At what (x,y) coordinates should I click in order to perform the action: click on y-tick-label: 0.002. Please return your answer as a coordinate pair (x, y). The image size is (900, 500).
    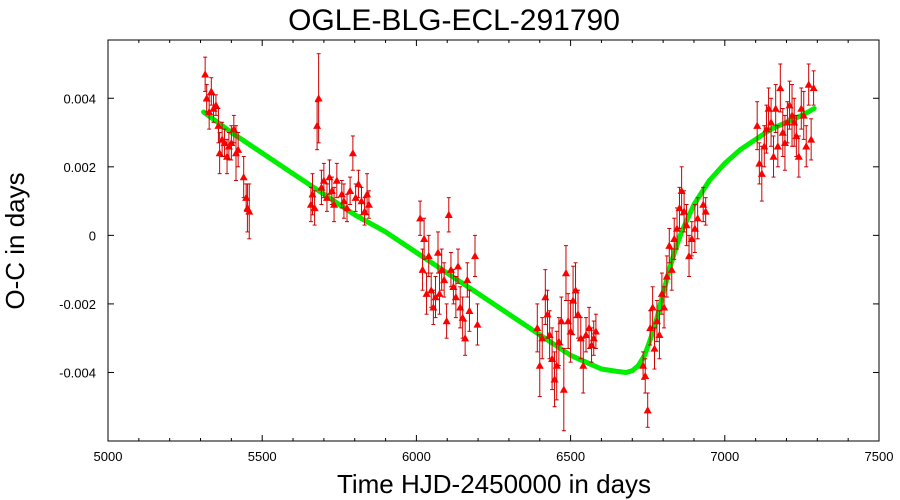
    Looking at the image, I should click on (79, 167).